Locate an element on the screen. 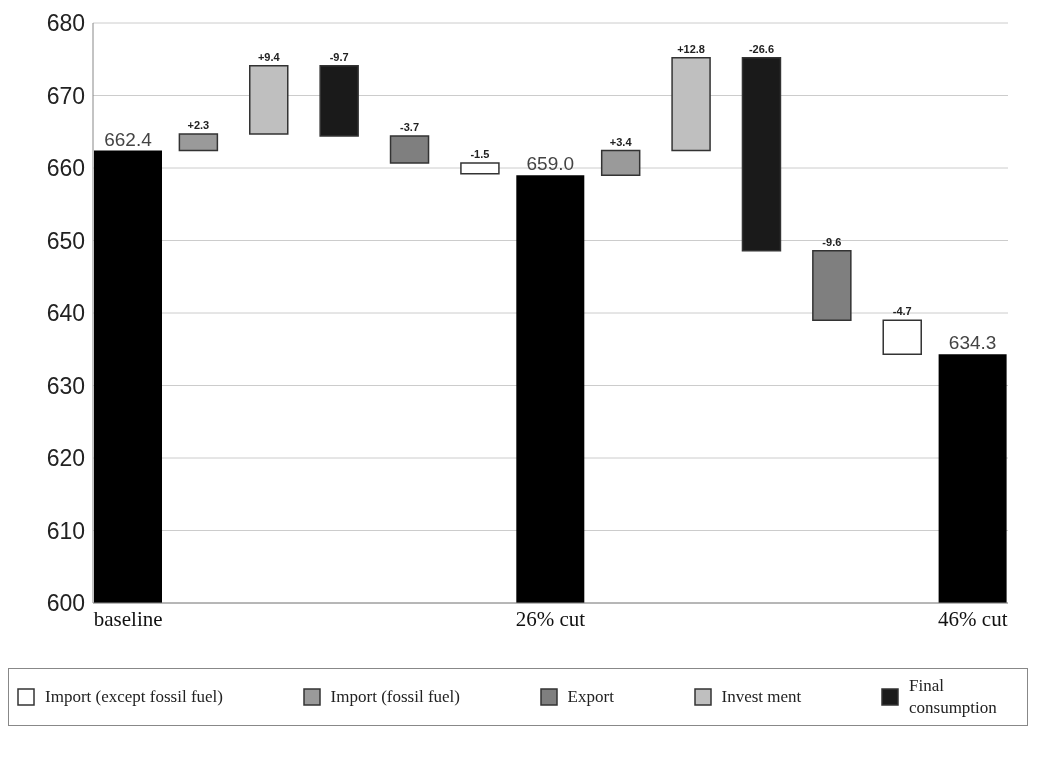  data-label: +12.8 is located at coordinates (691, 48).